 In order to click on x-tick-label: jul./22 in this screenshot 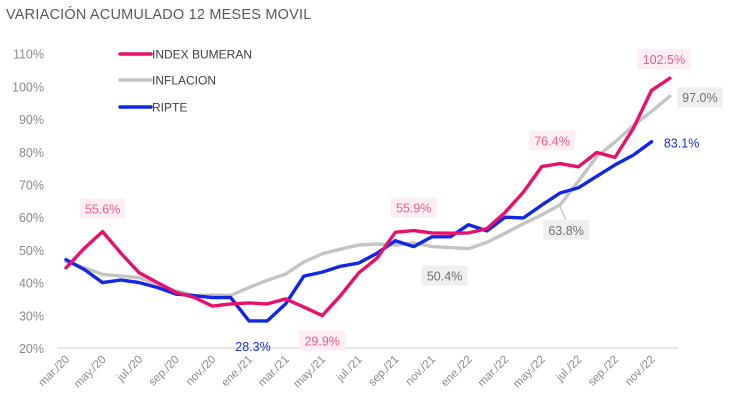, I will do `click(569, 369)`.